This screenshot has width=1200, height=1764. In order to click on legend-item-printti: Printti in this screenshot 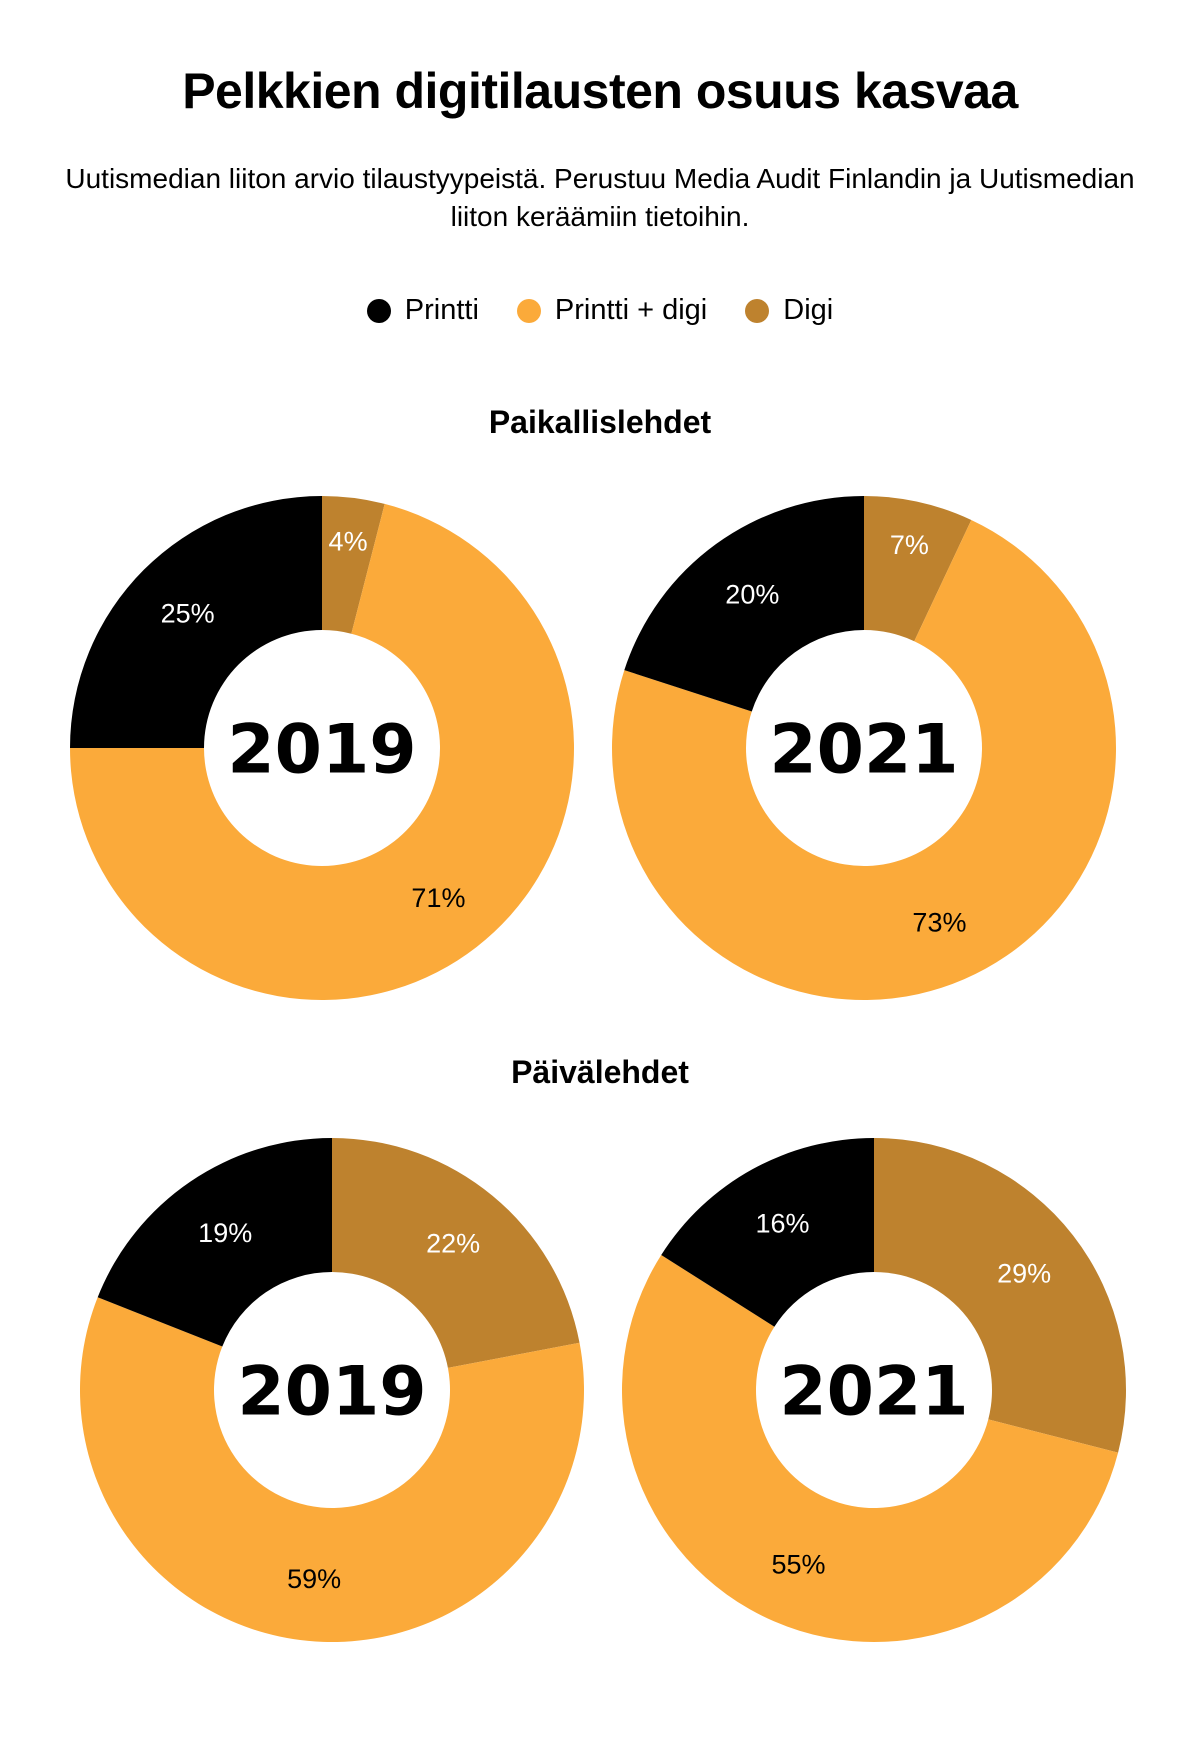, I will do `click(422, 310)`.